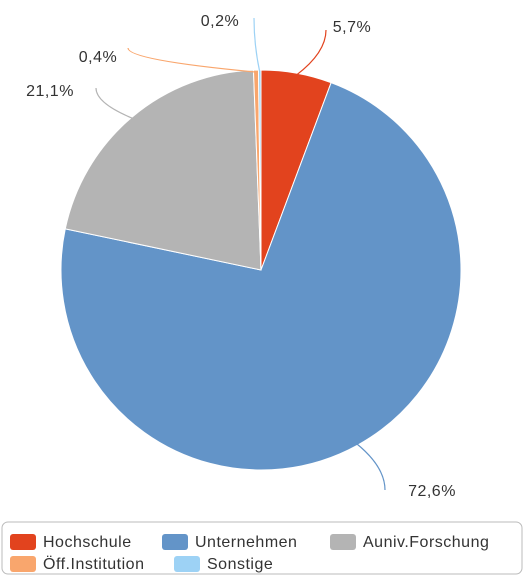  What do you see at coordinates (240, 564) in the screenshot?
I see `legend-label: Sonstige` at bounding box center [240, 564].